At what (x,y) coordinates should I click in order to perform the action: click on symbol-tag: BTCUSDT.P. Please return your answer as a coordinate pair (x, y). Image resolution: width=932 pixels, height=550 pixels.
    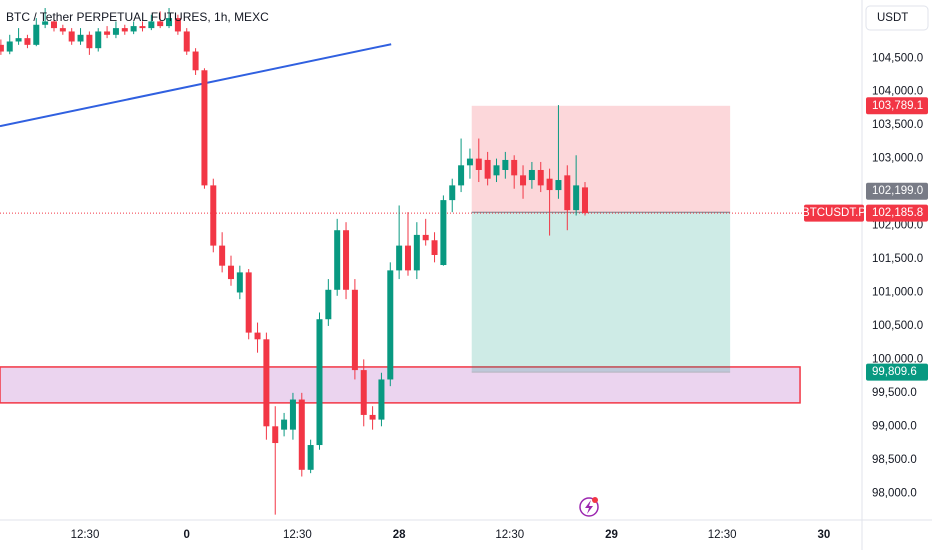
    Looking at the image, I should click on (834, 213).